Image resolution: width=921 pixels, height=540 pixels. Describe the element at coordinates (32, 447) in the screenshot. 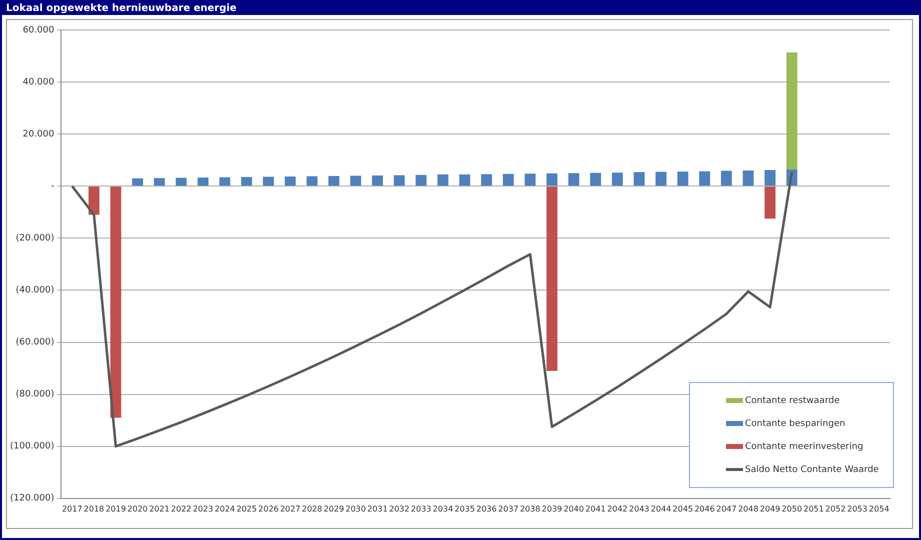

I see `y-tick-label: (100.000)` at that location.